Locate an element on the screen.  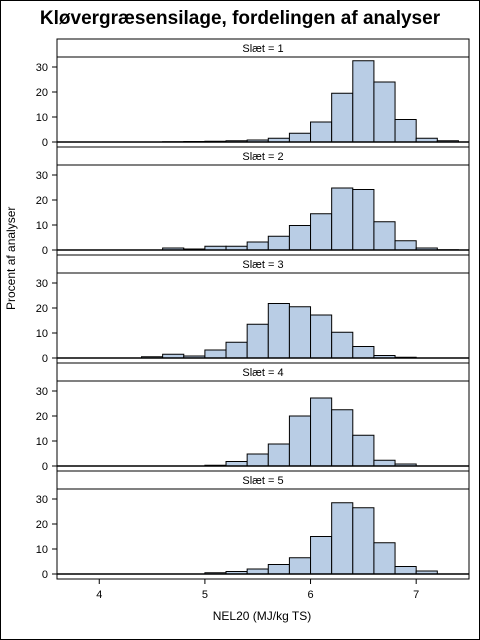
x-tick-label: 6 is located at coordinates (310, 595).